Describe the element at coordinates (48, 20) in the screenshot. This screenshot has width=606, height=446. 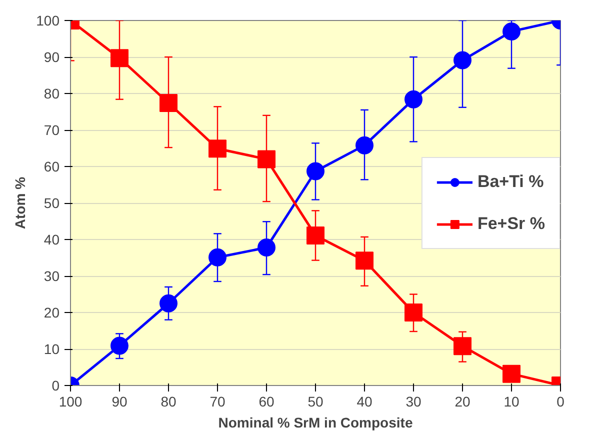
I see `y-tick-label: 100` at that location.